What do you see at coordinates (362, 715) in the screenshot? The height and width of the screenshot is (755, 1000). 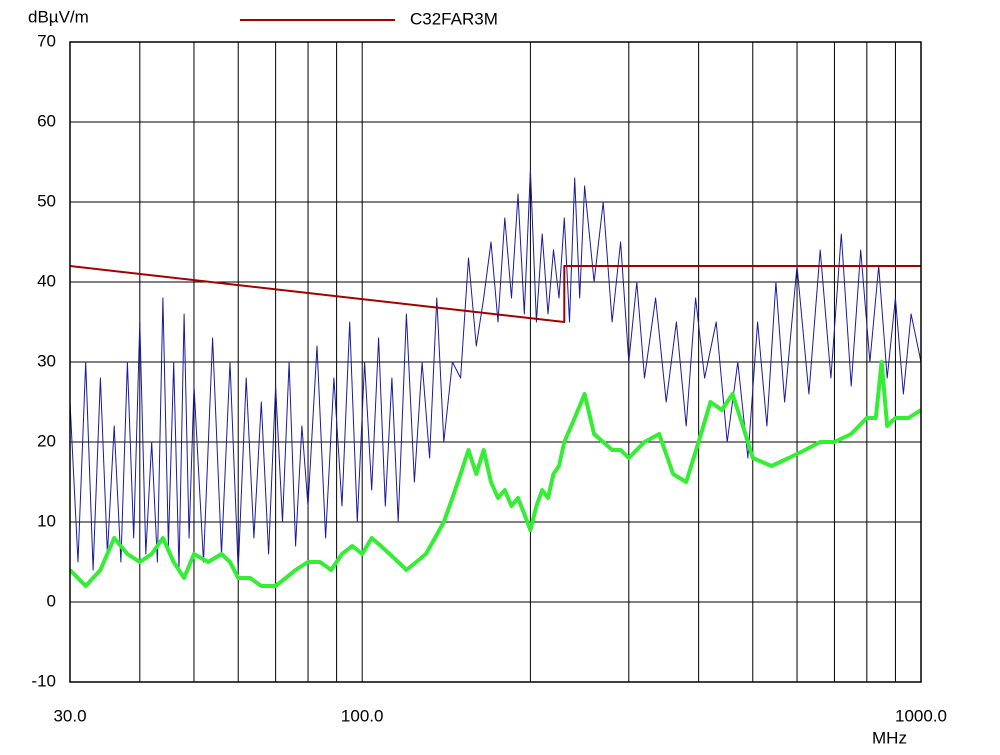 I see `x-tick-label: 100.0` at bounding box center [362, 715].